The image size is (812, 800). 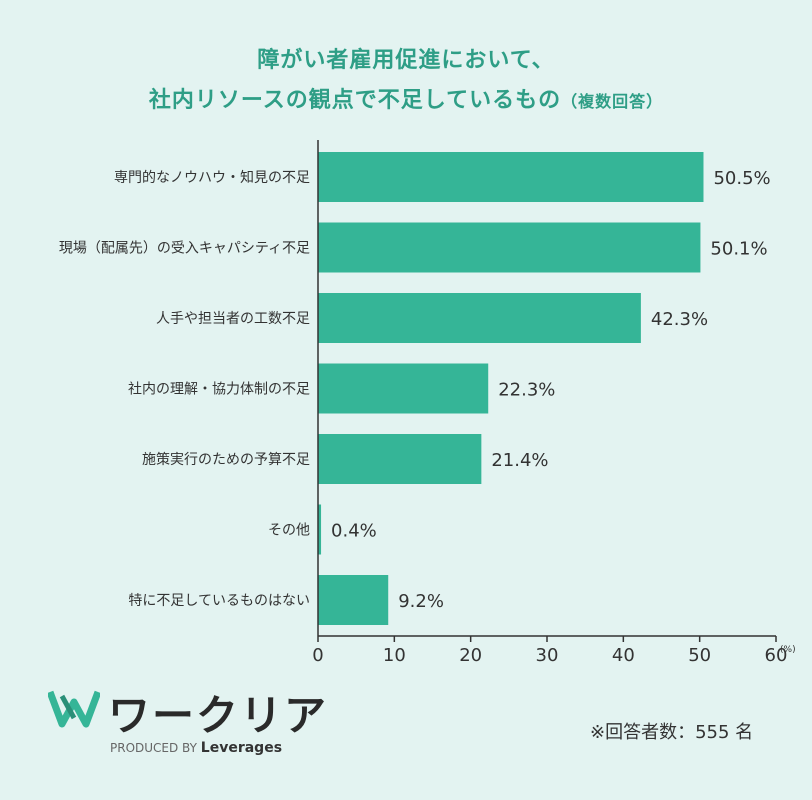 What do you see at coordinates (394, 655) in the screenshot?
I see `x-tick-label: 10` at bounding box center [394, 655].